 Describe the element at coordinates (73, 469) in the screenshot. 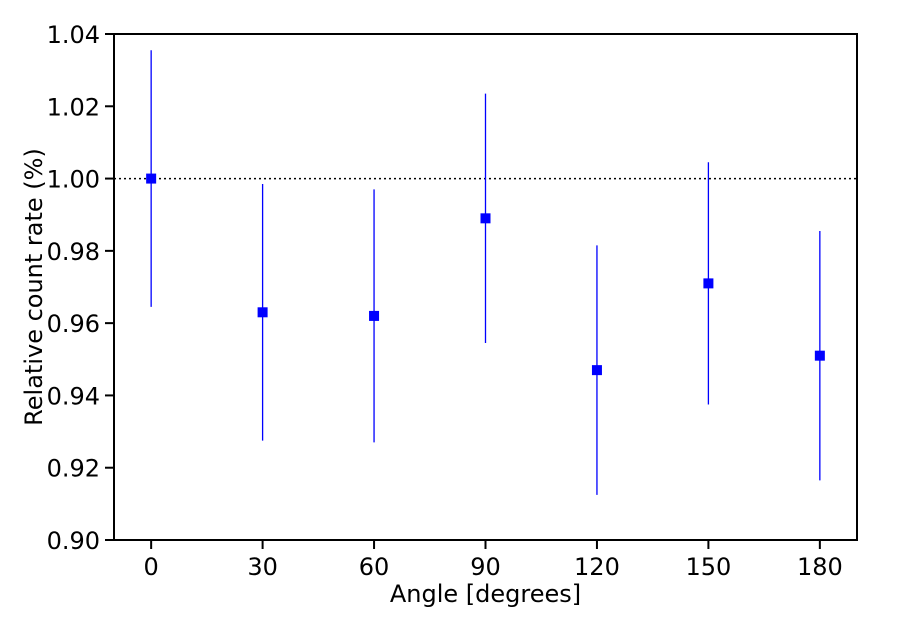

I see `y-tick-label: 0.92` at that location.